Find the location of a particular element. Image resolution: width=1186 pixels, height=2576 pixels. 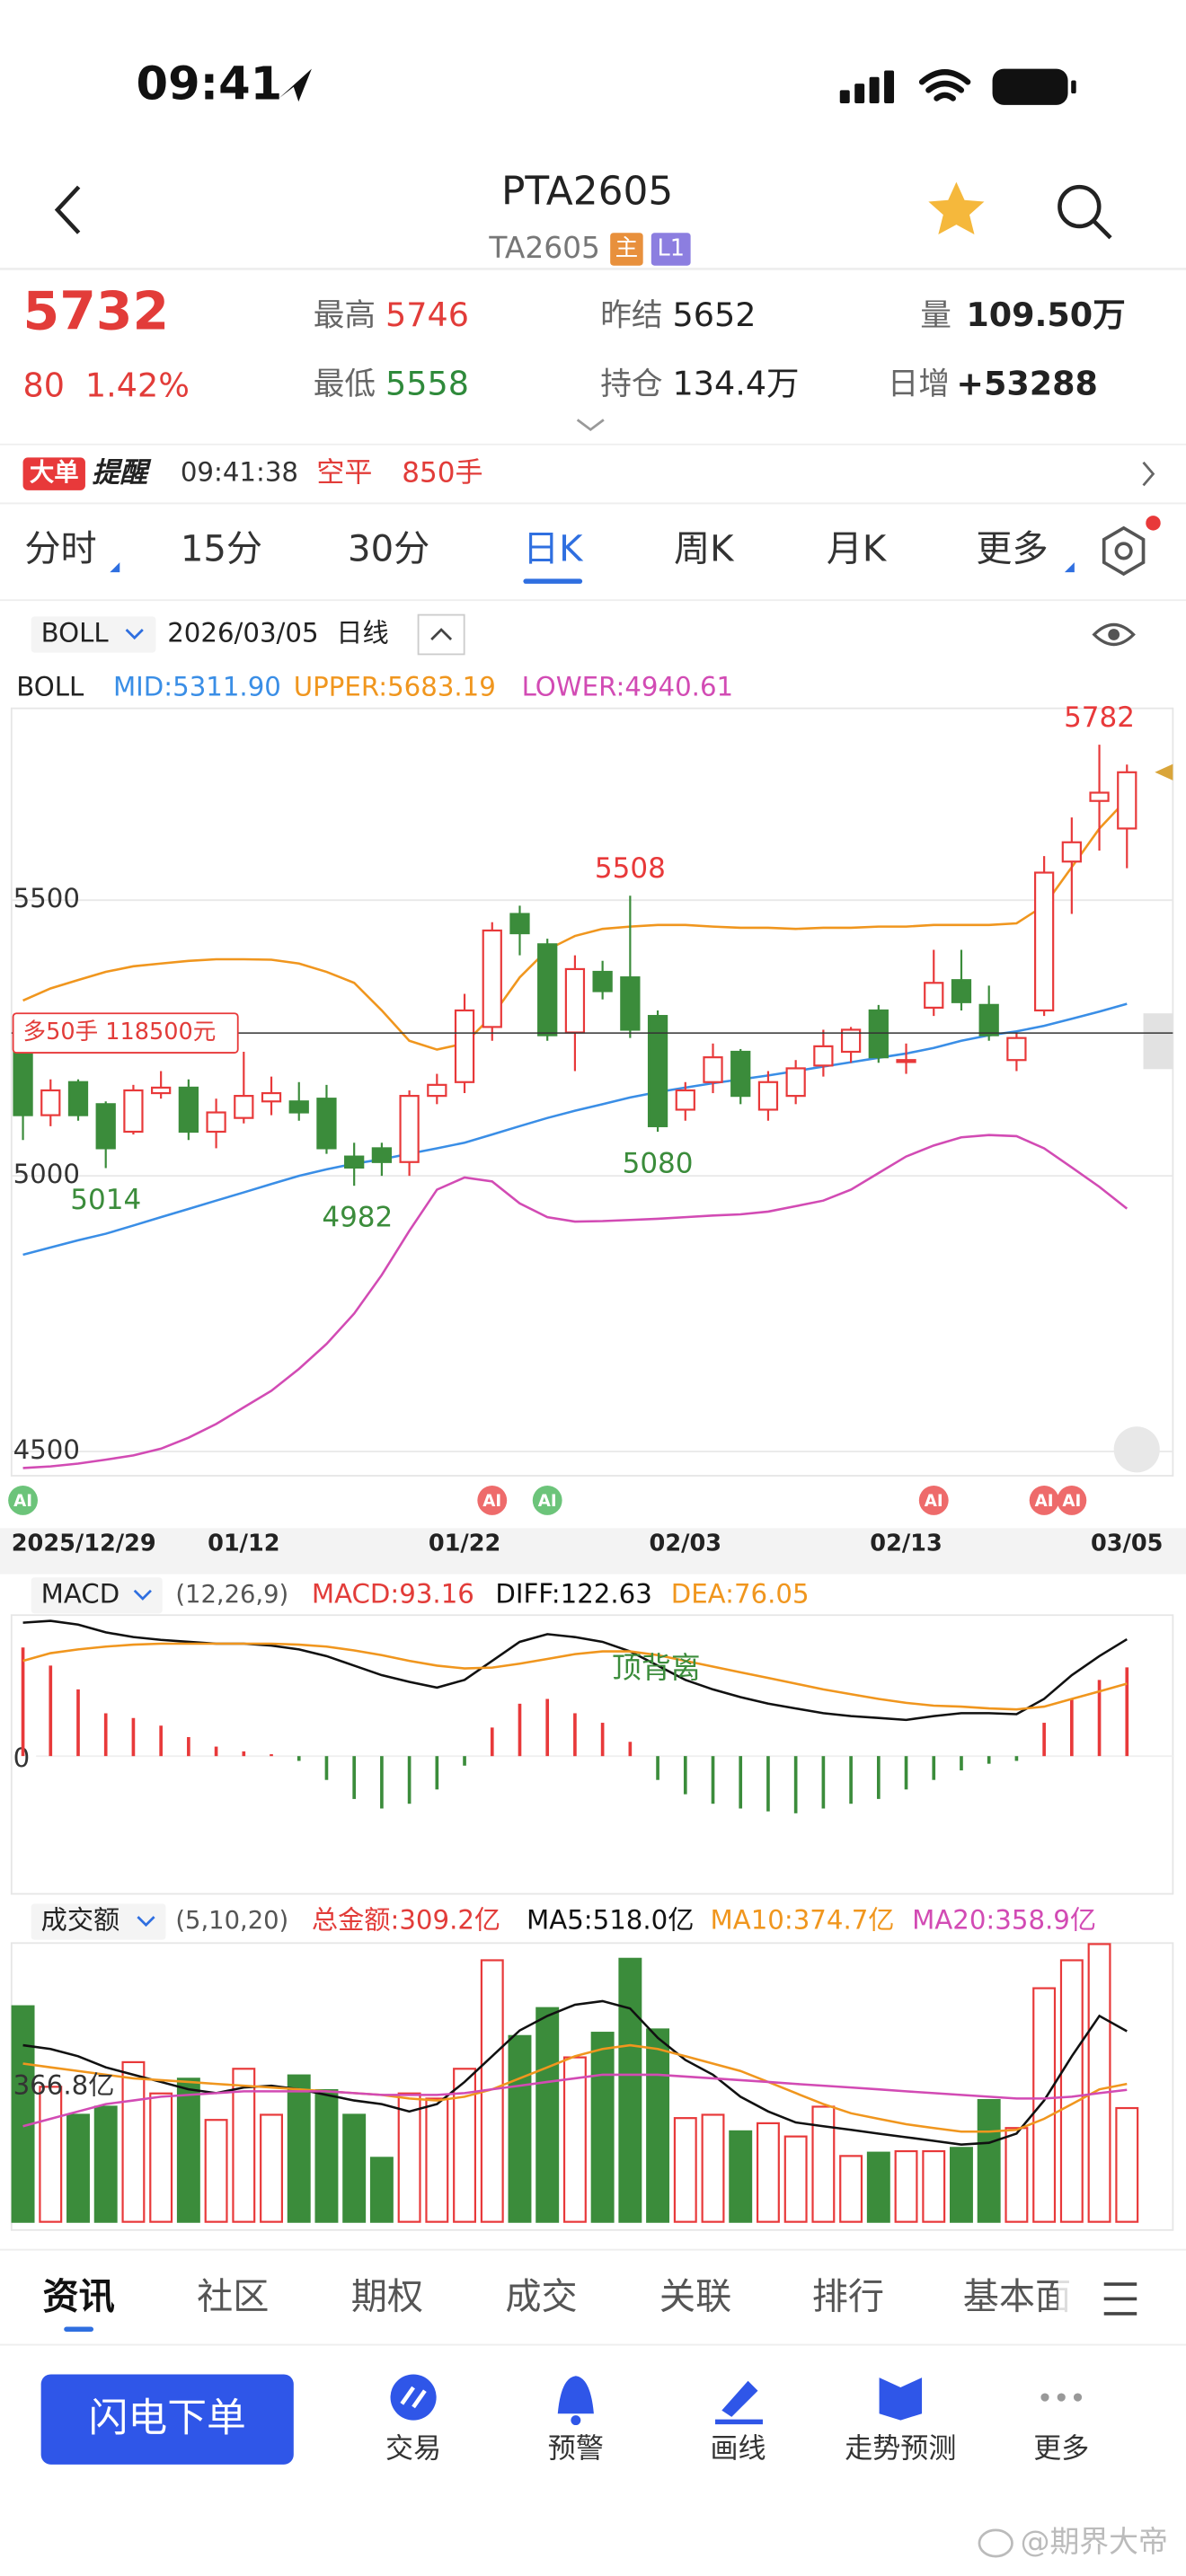

x-tick-label: 03/05 is located at coordinates (1127, 1544).